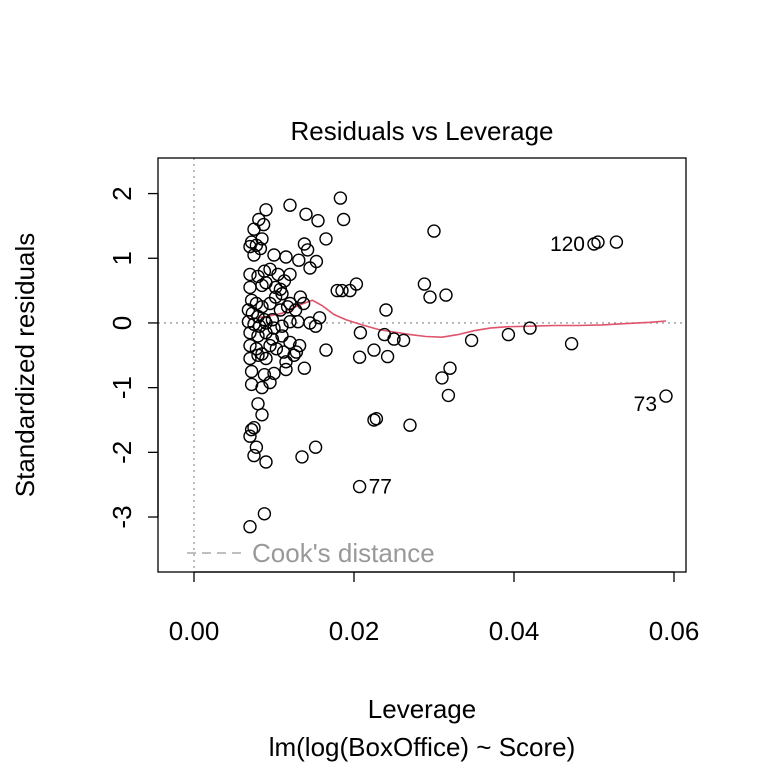 The image size is (768, 768). I want to click on chart-subtitle: lm(log(BoxOffice) ~ Score), so click(422, 747).